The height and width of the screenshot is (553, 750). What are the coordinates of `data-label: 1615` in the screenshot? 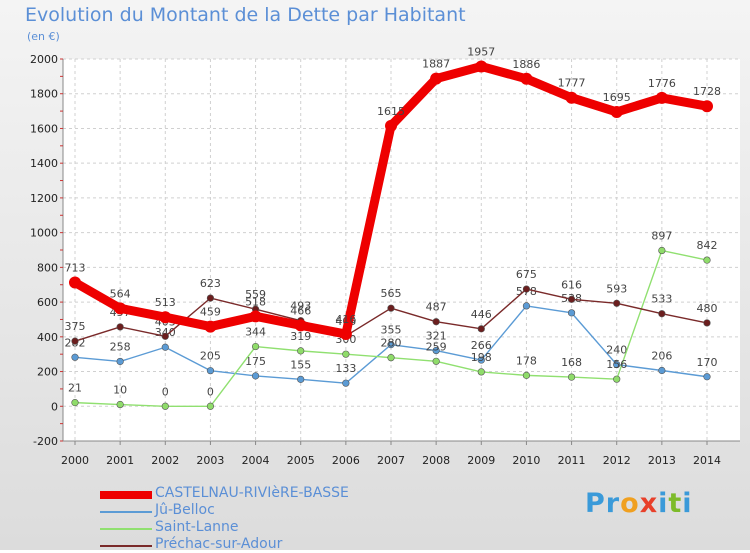 It's located at (391, 111).